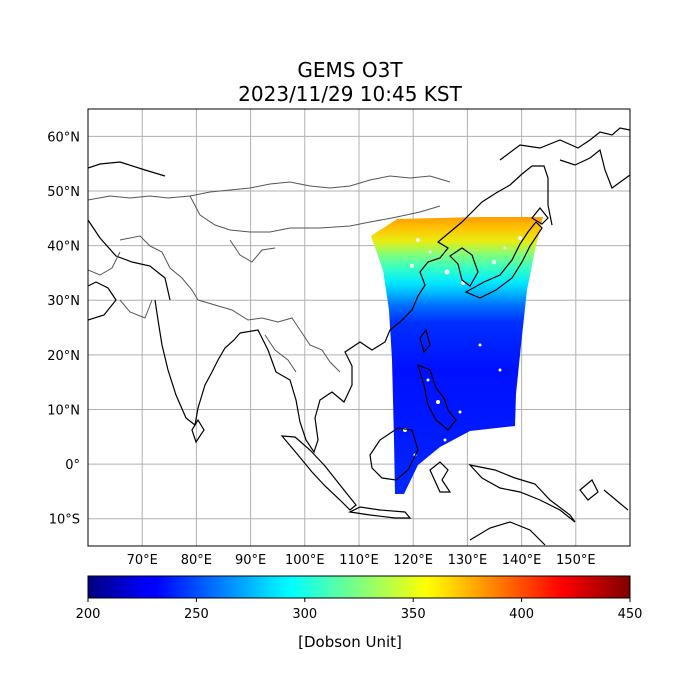 The height and width of the screenshot is (700, 700). What do you see at coordinates (63, 137) in the screenshot?
I see `lat-tick-label: 60°N` at bounding box center [63, 137].